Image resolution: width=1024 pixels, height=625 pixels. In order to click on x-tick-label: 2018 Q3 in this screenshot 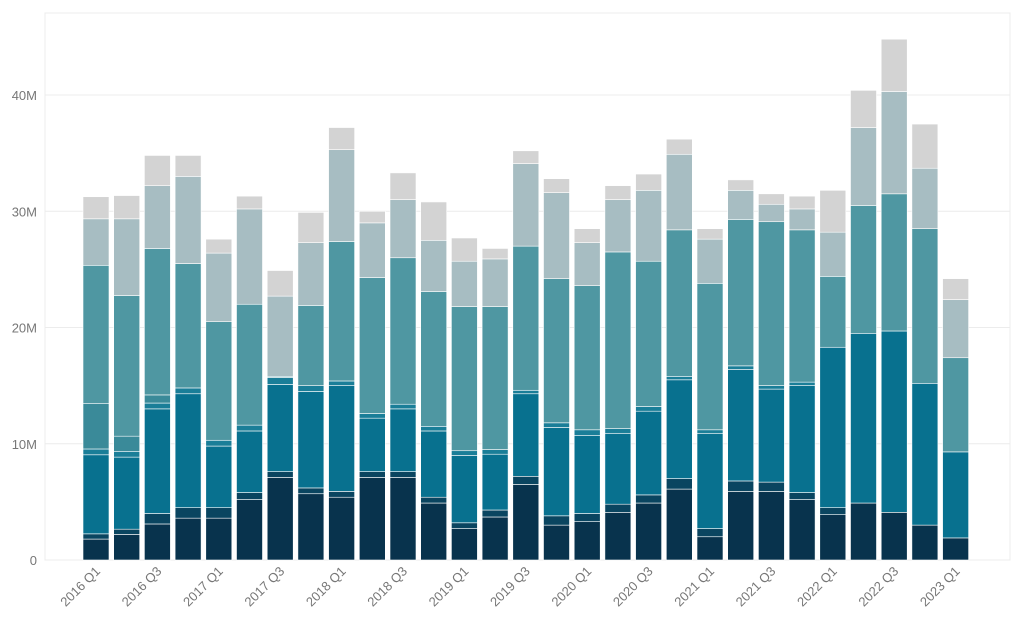, I will do `click(387, 587)`.